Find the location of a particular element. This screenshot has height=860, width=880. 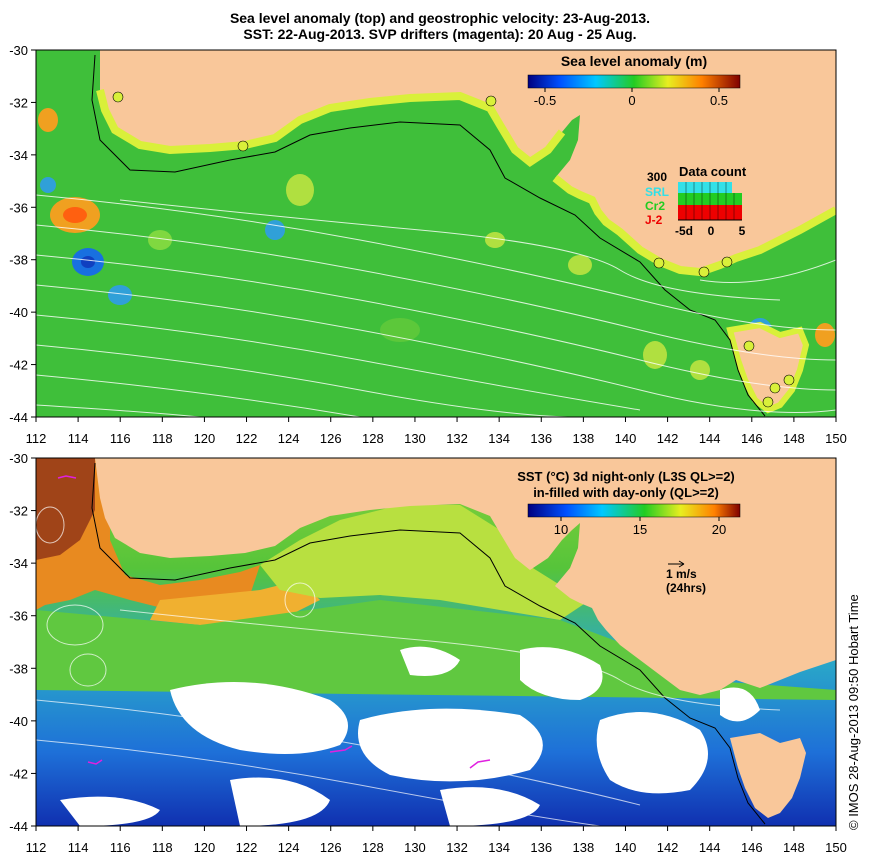

inset-xlabel: 5 is located at coordinates (742, 231).